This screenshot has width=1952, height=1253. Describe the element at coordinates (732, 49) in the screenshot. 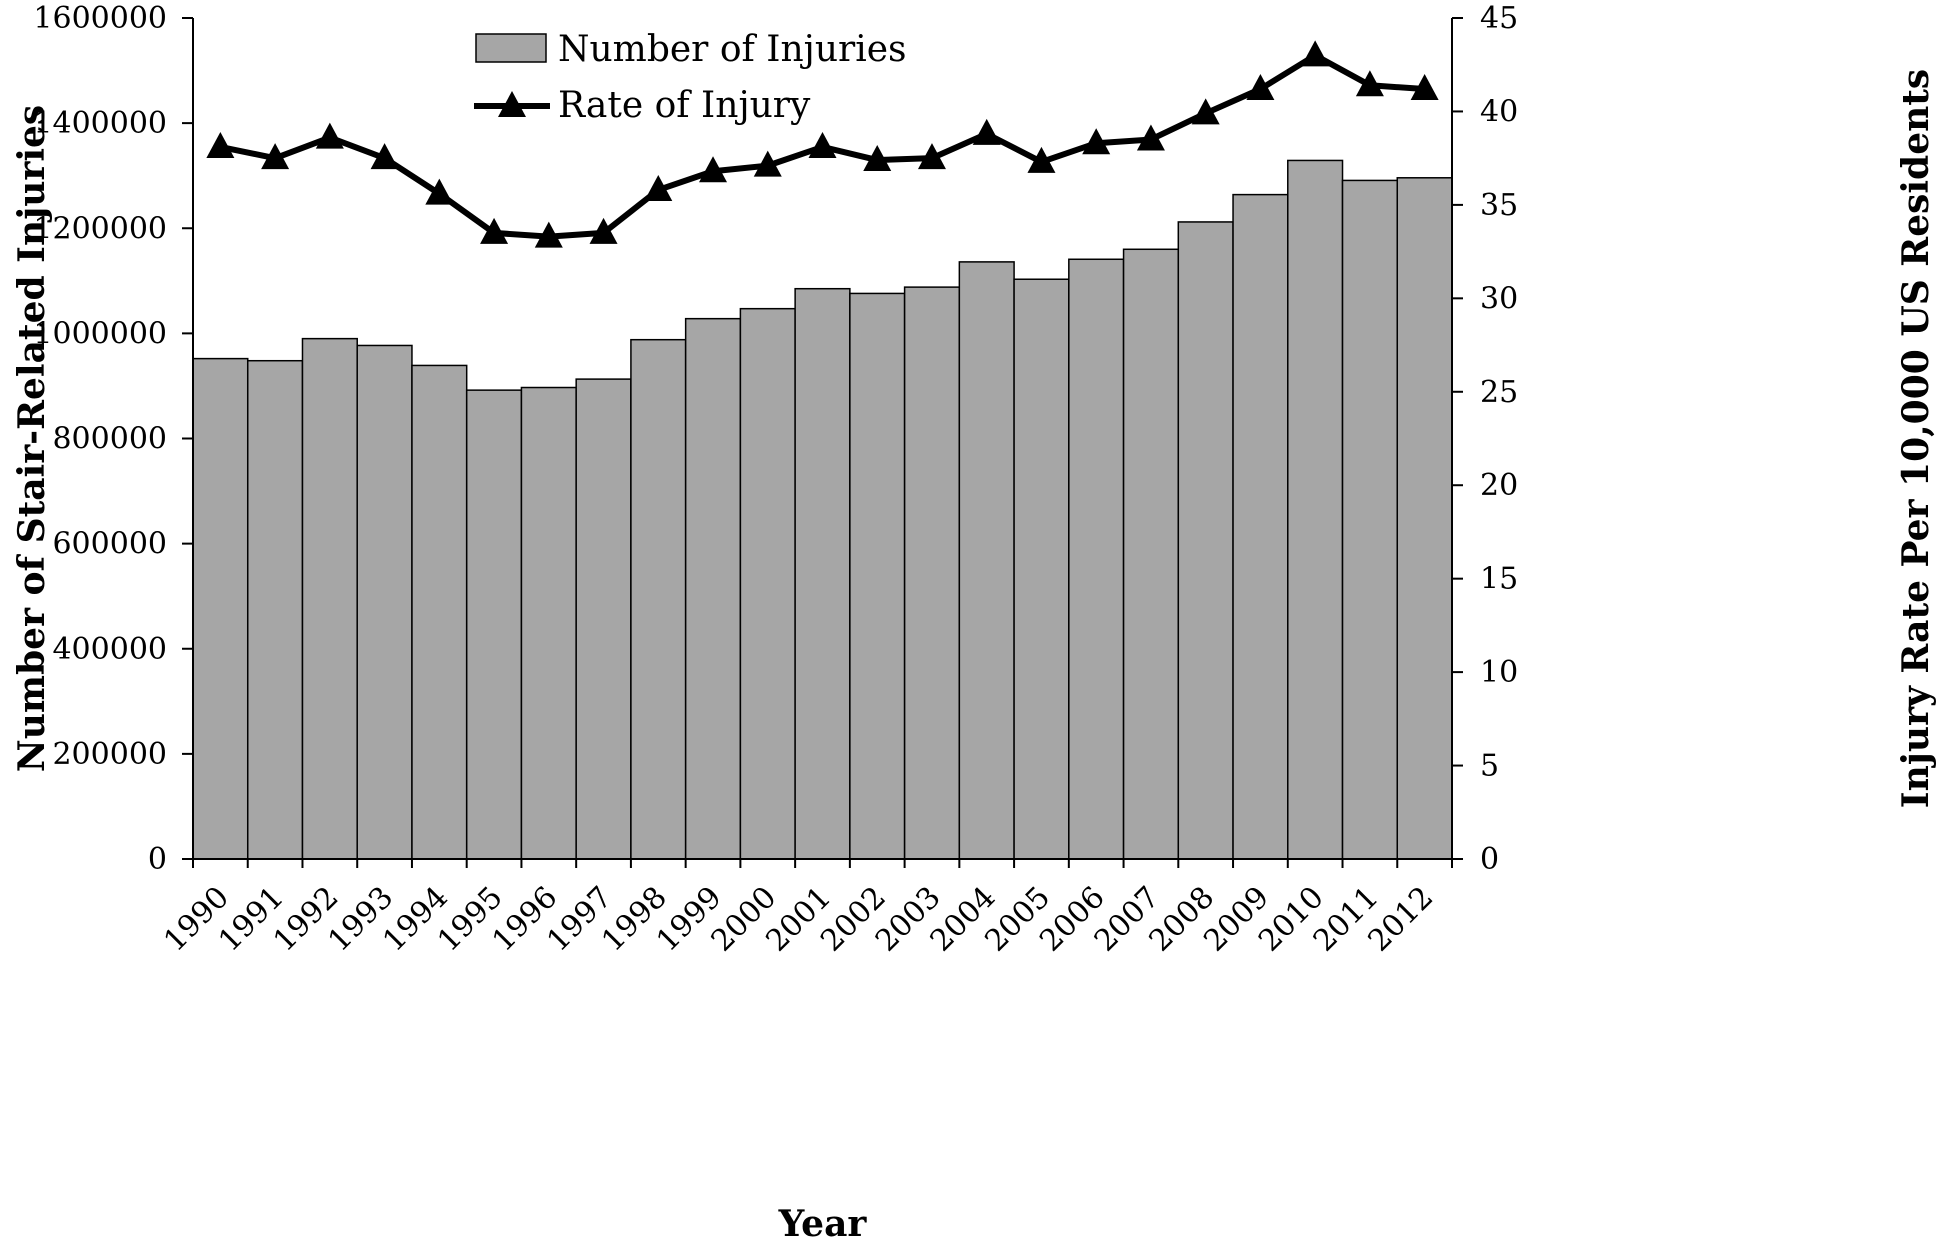

I see `legend-label-injuries: Number of Injuries` at that location.